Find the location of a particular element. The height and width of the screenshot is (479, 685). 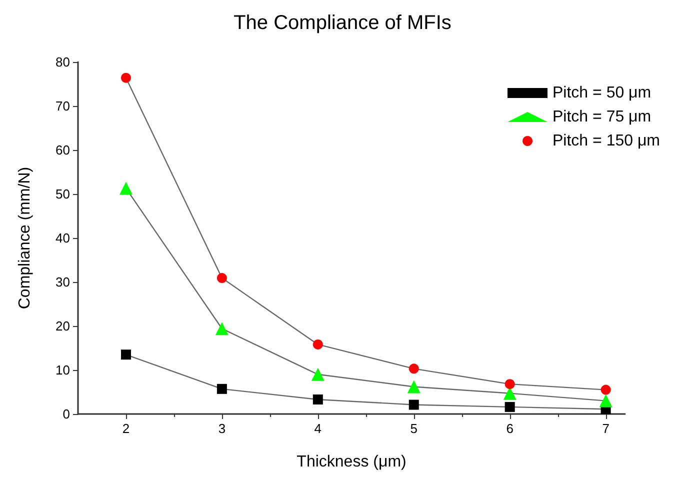

y-tick-label: 20 is located at coordinates (63, 326).